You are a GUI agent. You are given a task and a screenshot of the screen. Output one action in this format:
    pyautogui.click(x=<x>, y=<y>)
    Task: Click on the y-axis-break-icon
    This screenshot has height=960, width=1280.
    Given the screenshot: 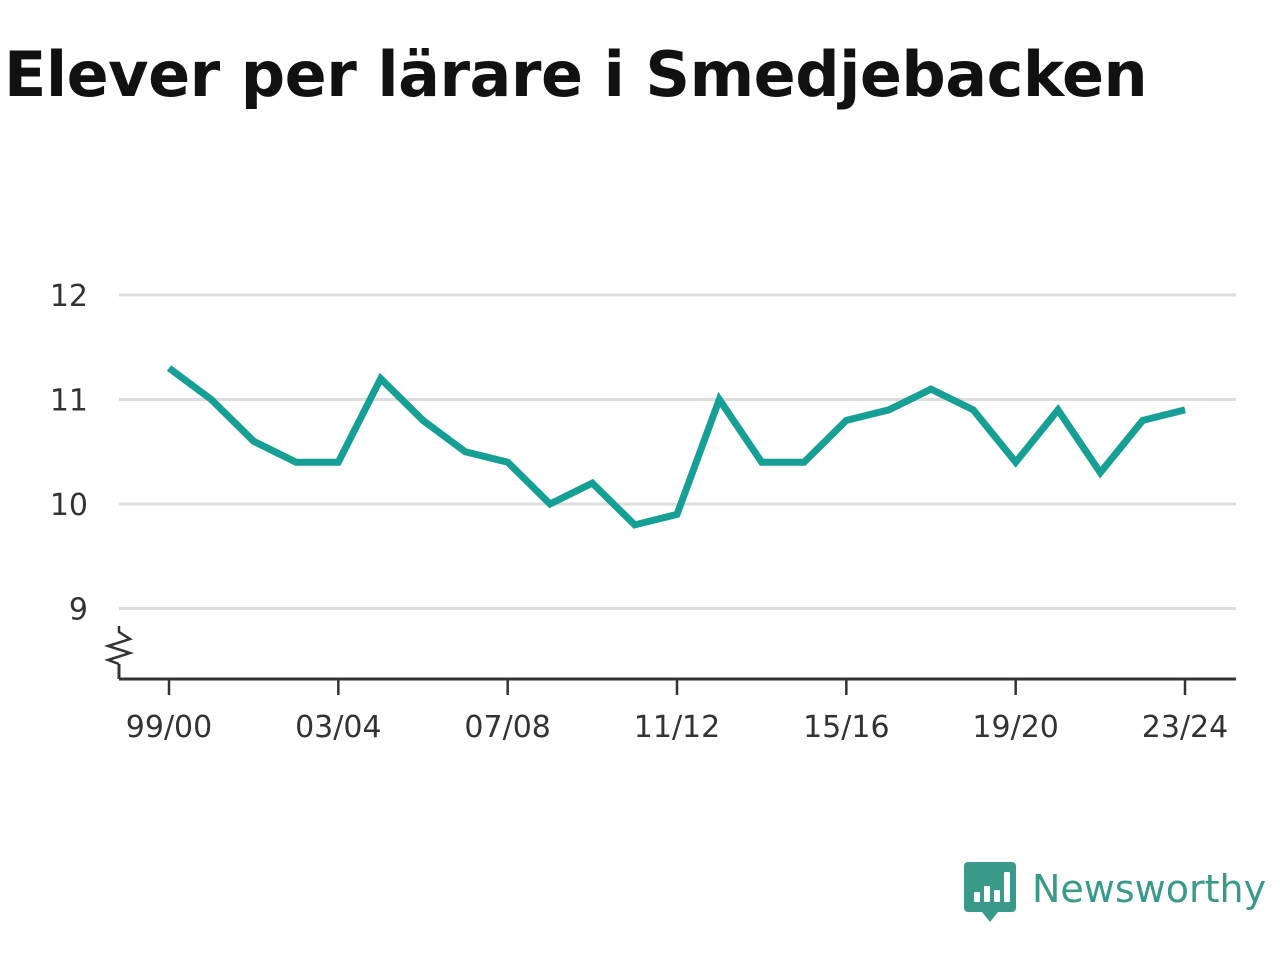 What is the action you would take?
    pyautogui.click(x=119, y=646)
    